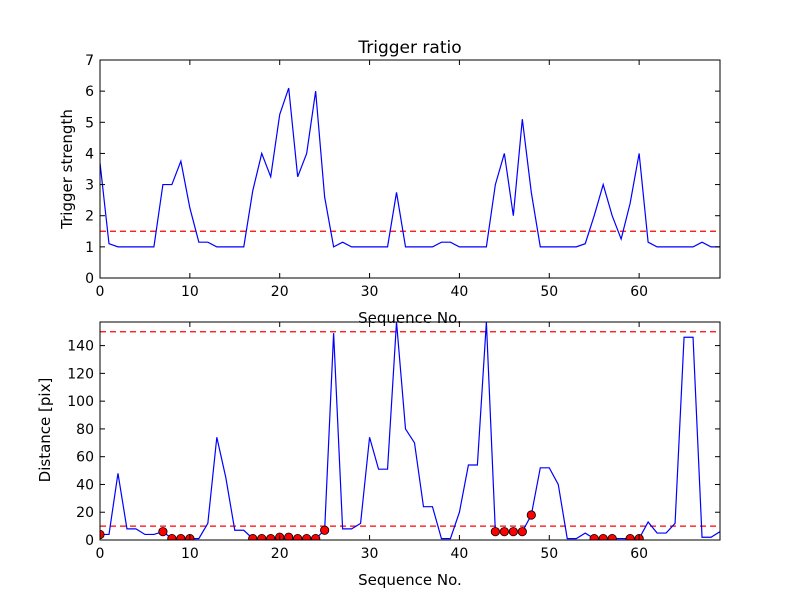 The height and width of the screenshot is (600, 800). I want to click on bottom-plot-y-tick-label: 80, so click(85, 430).